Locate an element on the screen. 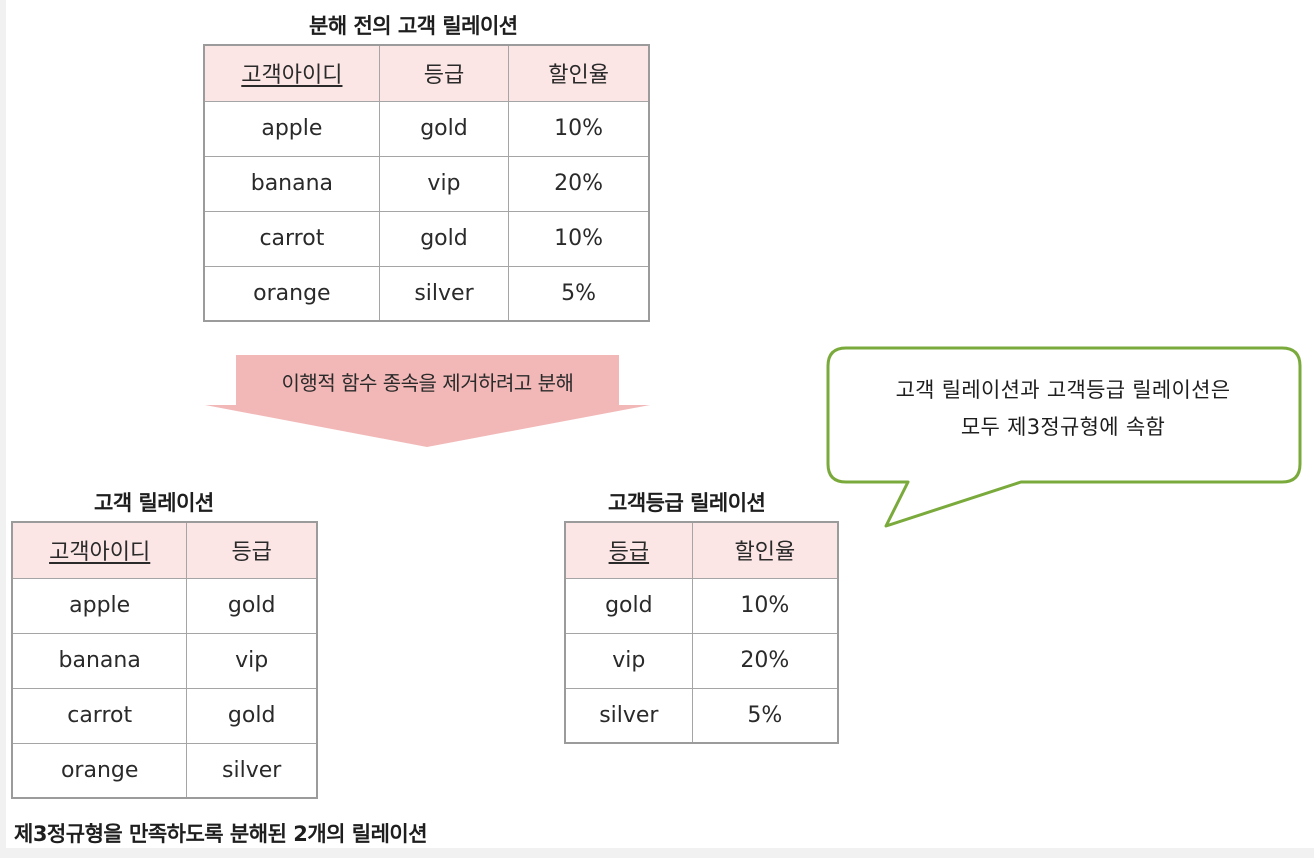  before-table-title: 분해 전의 고객 릴레이션 is located at coordinates (413, 26).